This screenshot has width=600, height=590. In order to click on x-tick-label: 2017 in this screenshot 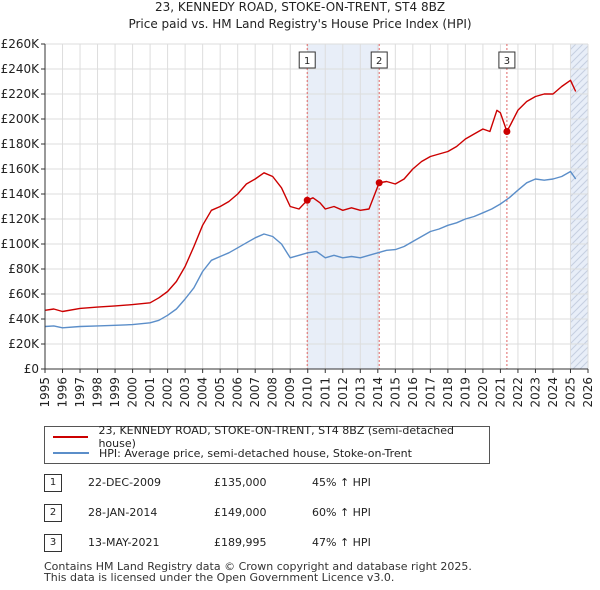, I will do `click(430, 392)`.